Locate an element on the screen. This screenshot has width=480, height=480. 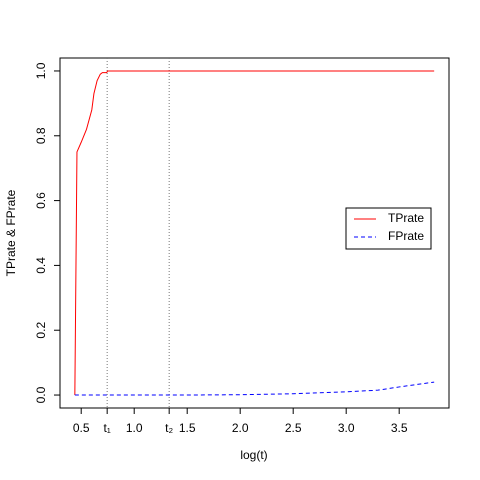
x-tick-label: t₁ is located at coordinates (106, 428).